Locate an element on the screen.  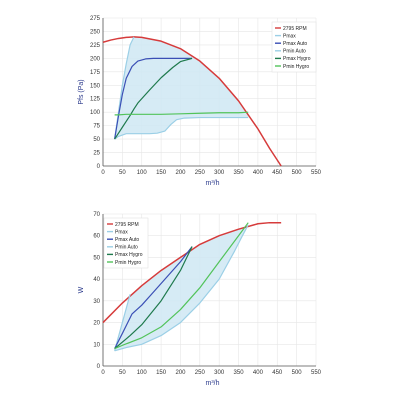
y-tick-label: 25 is located at coordinates (96, 154).